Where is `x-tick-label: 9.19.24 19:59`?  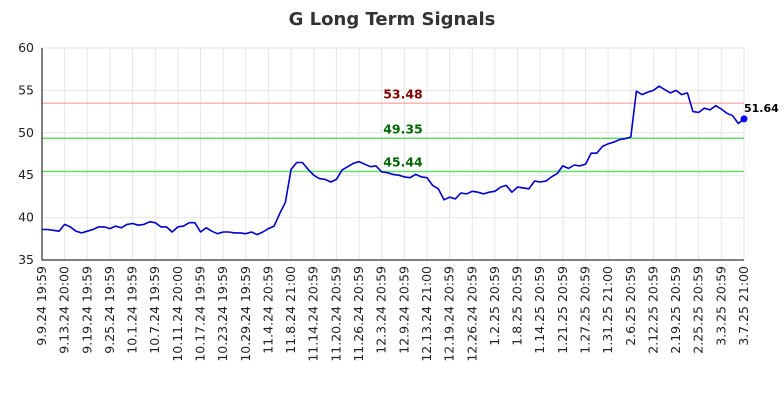
x-tick-label: 9.19.24 19:59 is located at coordinates (86, 310).